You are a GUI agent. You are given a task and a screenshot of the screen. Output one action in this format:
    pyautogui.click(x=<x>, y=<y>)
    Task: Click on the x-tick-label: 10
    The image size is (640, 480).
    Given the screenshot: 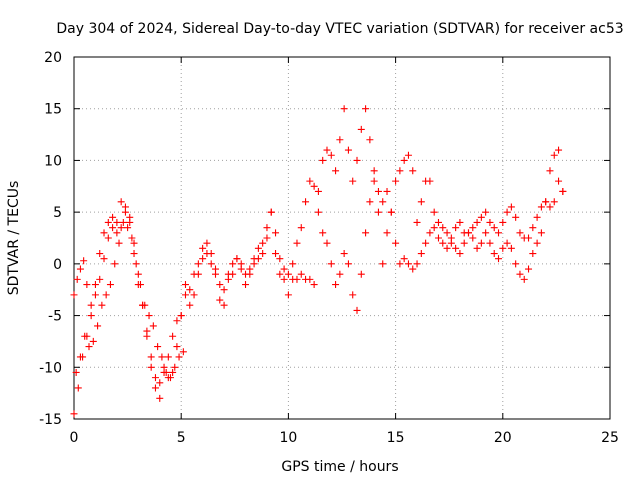 What is the action you would take?
    pyautogui.click(x=288, y=438)
    